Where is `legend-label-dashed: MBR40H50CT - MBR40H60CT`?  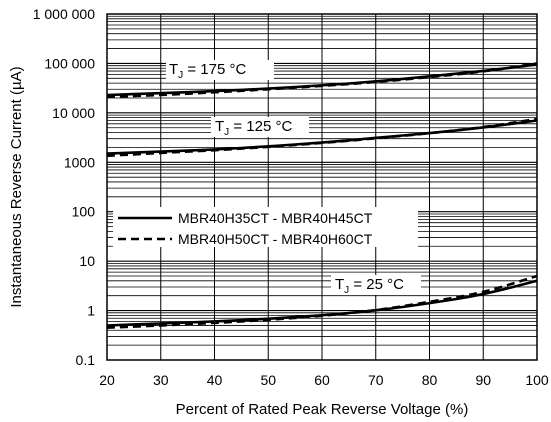
legend-label-dashed: MBR40H50CT - MBR40H60CT is located at coordinates (275, 239).